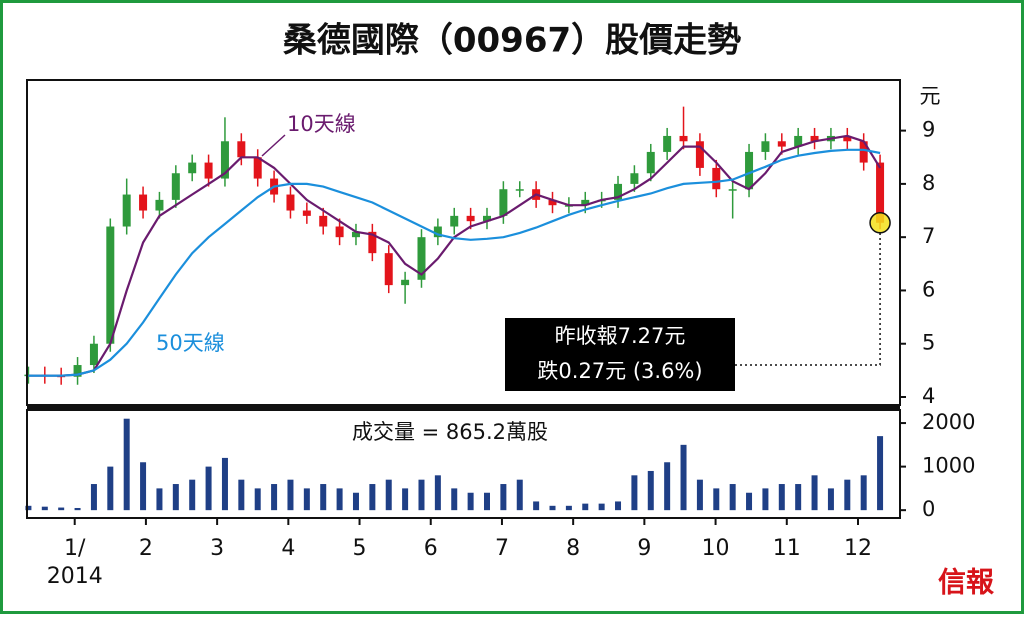  Describe the element at coordinates (928, 396) in the screenshot. I see `y-tick-label: 4` at that location.